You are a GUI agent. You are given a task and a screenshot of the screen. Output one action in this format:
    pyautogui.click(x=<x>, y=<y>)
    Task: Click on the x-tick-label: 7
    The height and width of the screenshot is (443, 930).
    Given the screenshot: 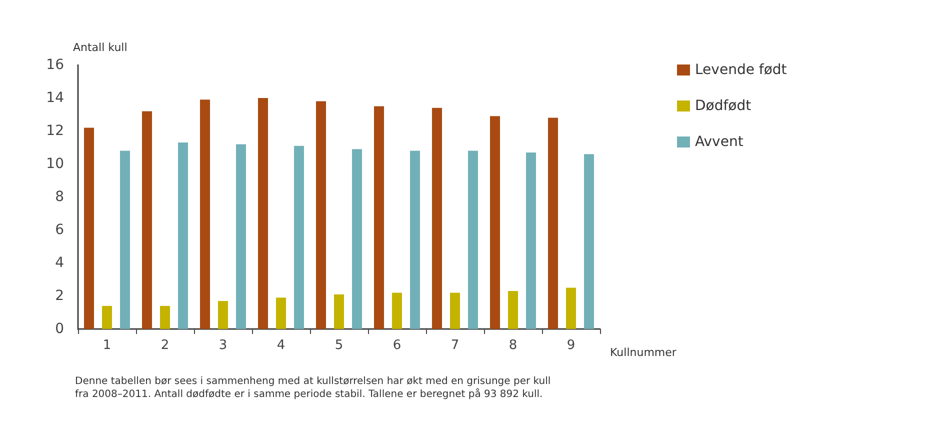 What is the action you would take?
    pyautogui.click(x=455, y=345)
    